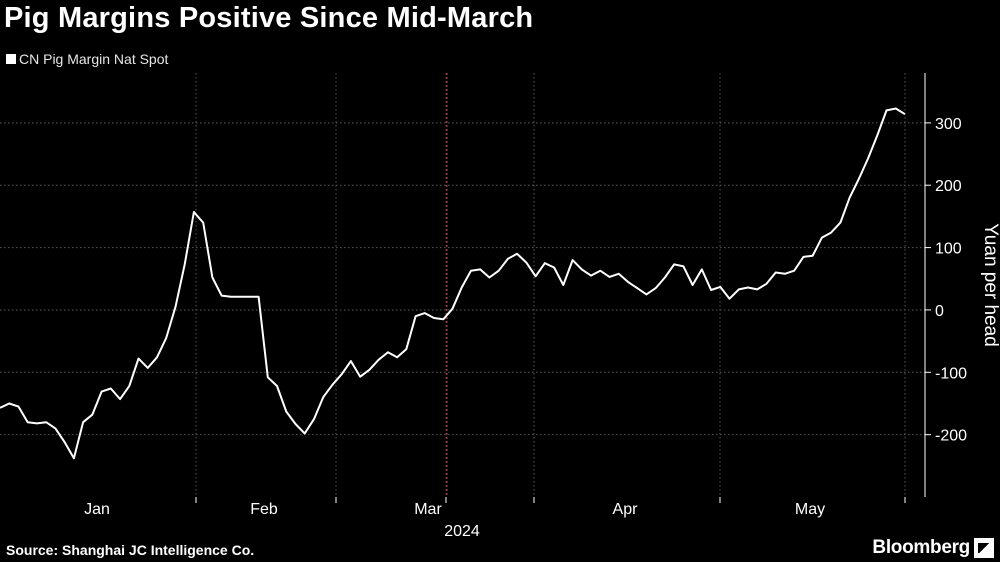  I want to click on legend: CN Pig Margin Nat Spot, so click(87, 59).